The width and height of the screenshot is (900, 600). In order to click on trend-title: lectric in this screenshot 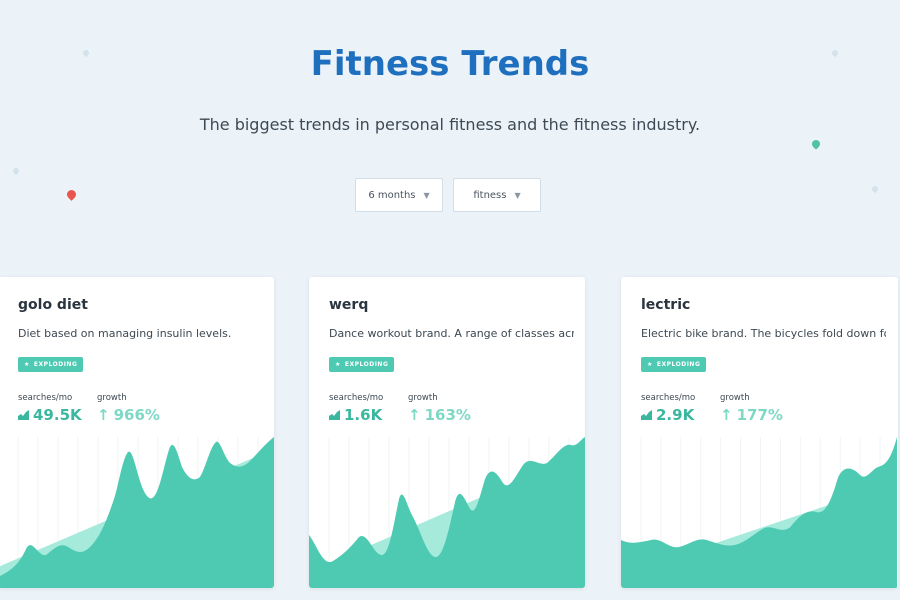, I will do `click(666, 305)`.